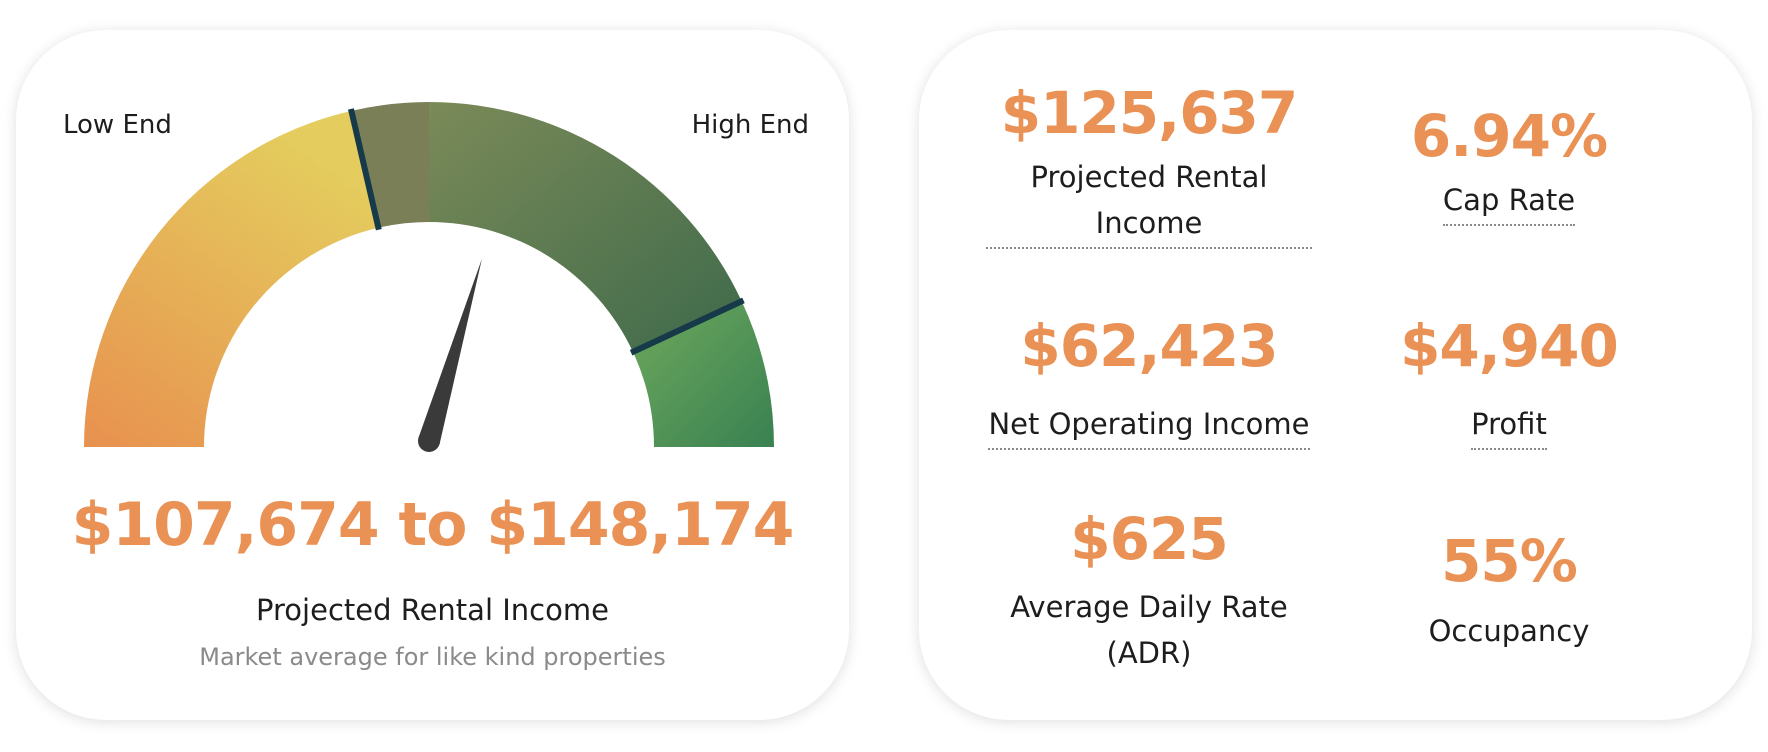 This screenshot has height=752, width=1768. Describe the element at coordinates (1149, 425) in the screenshot. I see `stat-label: Net Operating Income` at that location.